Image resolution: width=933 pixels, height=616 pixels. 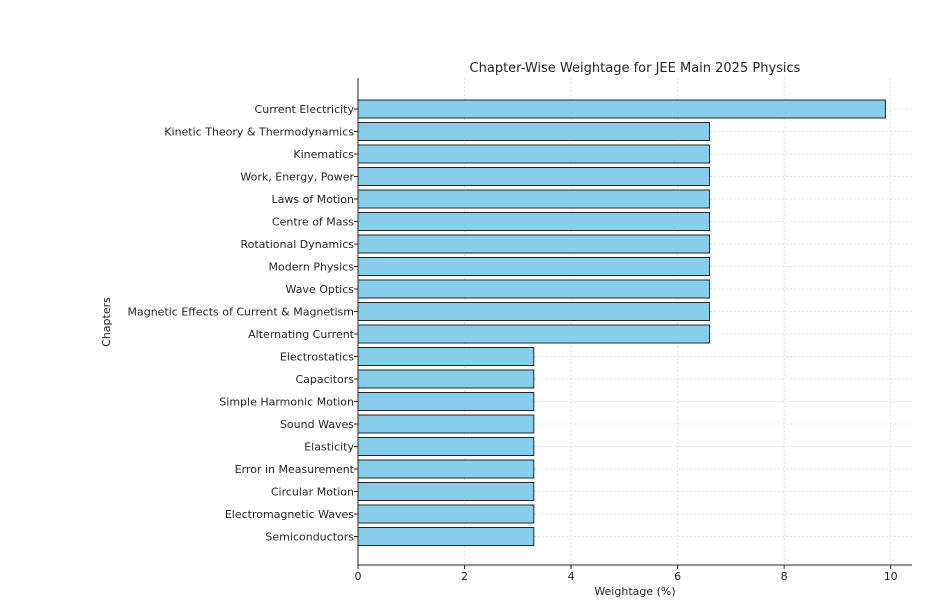 What do you see at coordinates (317, 357) in the screenshot?
I see `category-label: Electrostatics` at bounding box center [317, 357].